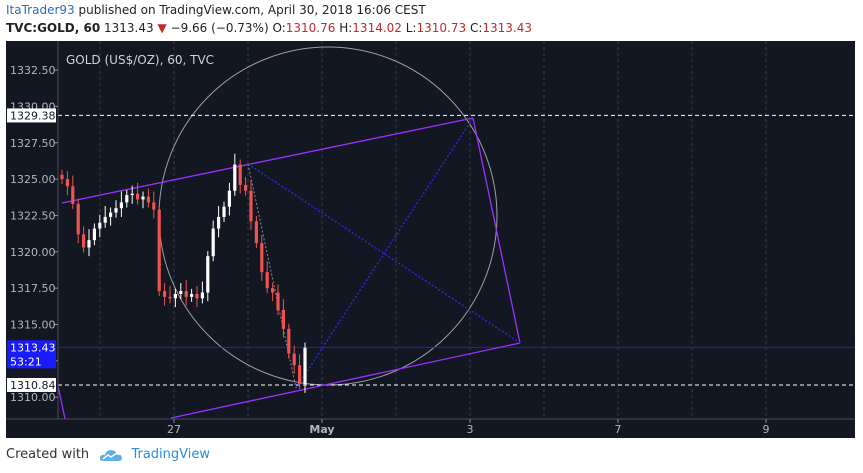 This screenshot has height=473, width=863. I want to click on footer: Created with TradingView, so click(108, 454).